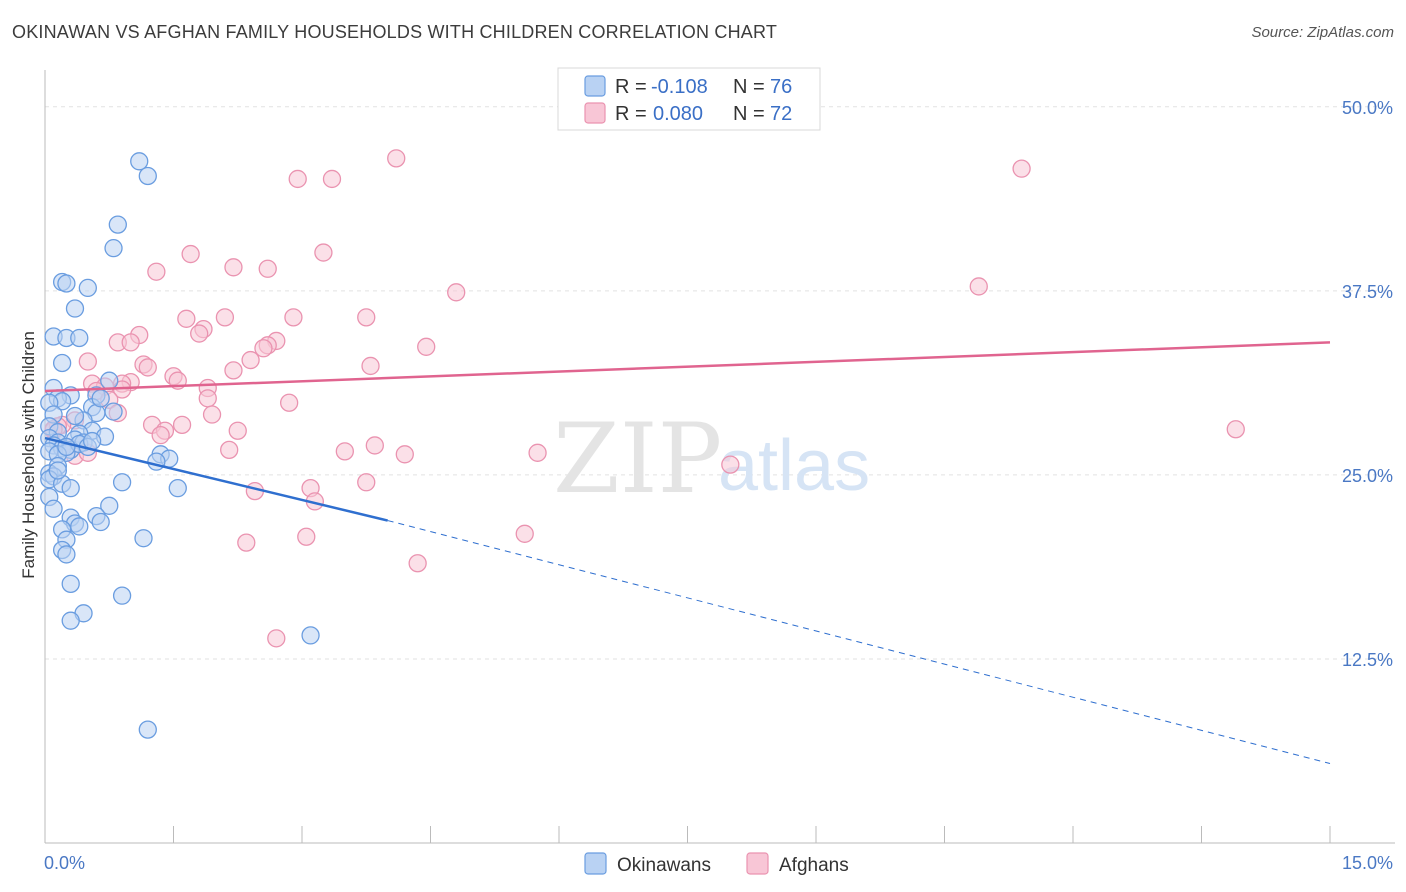  I want to click on watermark-zip: ZIP, so click(637, 459).